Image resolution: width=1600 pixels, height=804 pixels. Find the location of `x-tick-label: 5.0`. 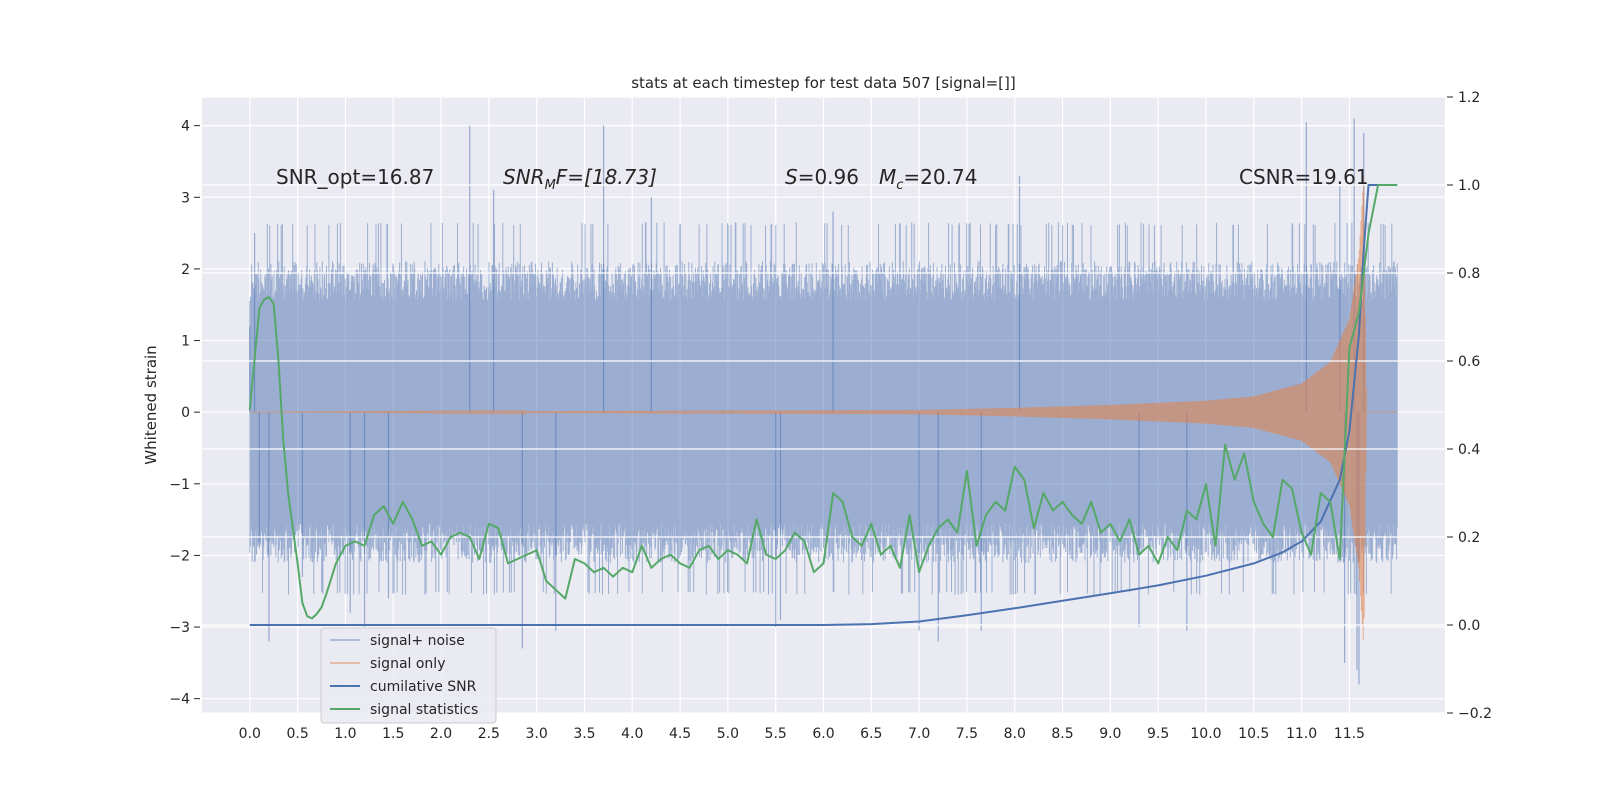

x-tick-label: 5.0 is located at coordinates (728, 734).